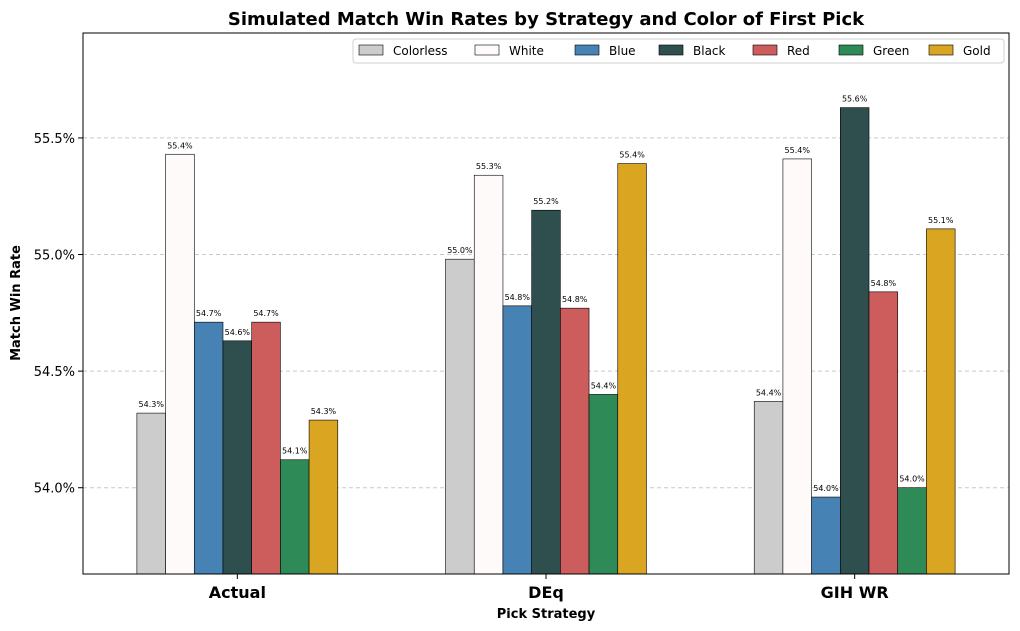 The height and width of the screenshot is (631, 1020). I want to click on y-tick-label-3: 55.5%, so click(54, 139).